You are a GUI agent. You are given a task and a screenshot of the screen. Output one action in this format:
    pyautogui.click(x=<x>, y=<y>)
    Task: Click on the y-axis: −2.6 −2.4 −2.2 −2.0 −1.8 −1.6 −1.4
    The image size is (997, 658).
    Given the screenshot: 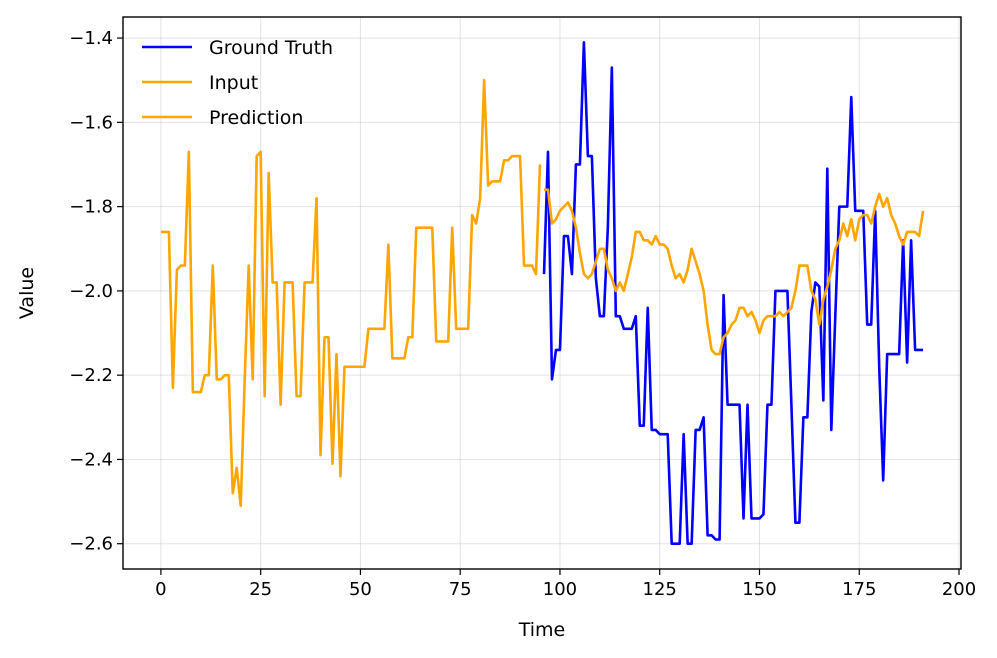 What is the action you would take?
    pyautogui.click(x=96, y=291)
    